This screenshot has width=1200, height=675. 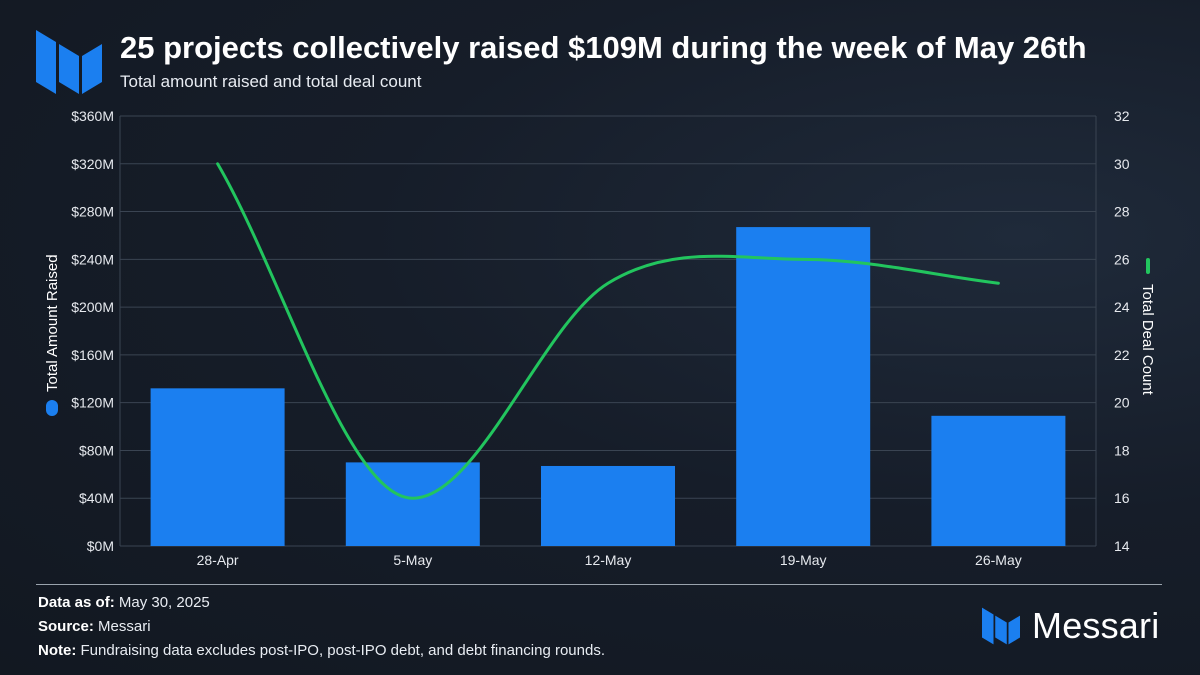 What do you see at coordinates (96, 450) in the screenshot?
I see `y-tick-label: $80M` at bounding box center [96, 450].